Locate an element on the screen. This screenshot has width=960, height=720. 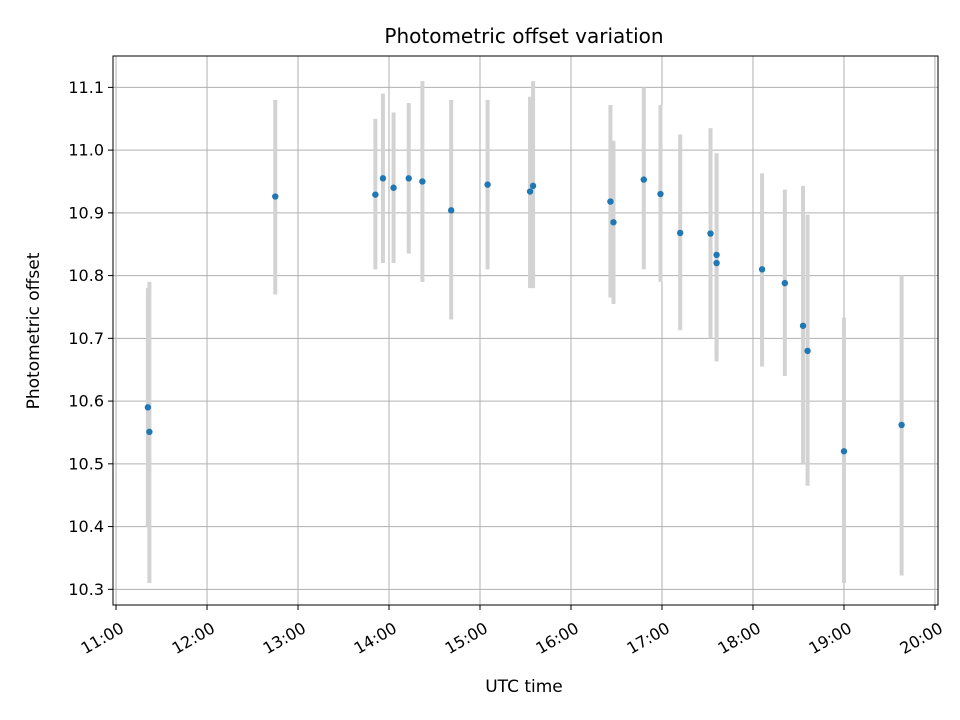
y-tick-label: 11.1 is located at coordinates (86, 87).